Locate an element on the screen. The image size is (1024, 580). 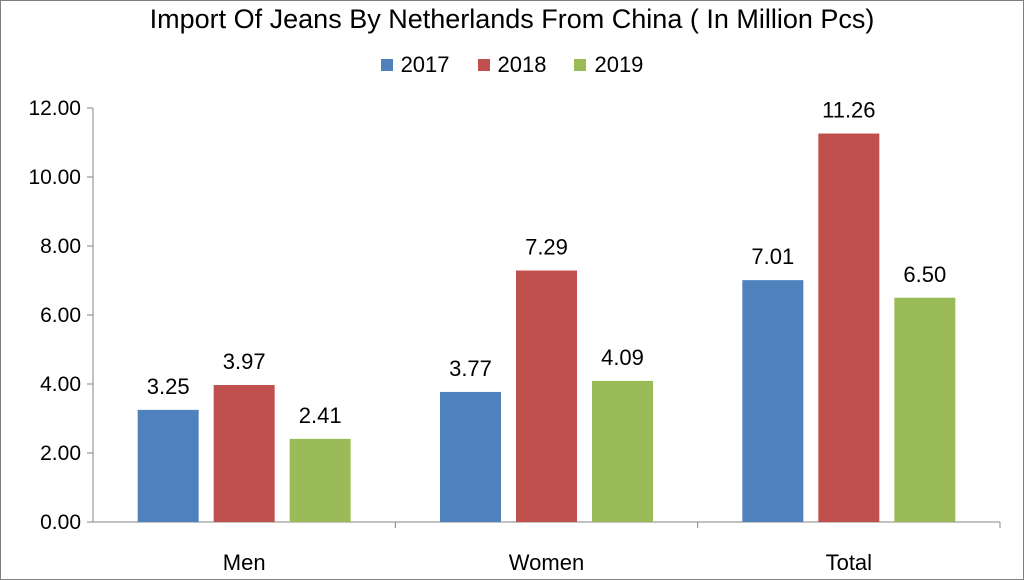
y-tick-label: 8.00 is located at coordinates (60, 246).